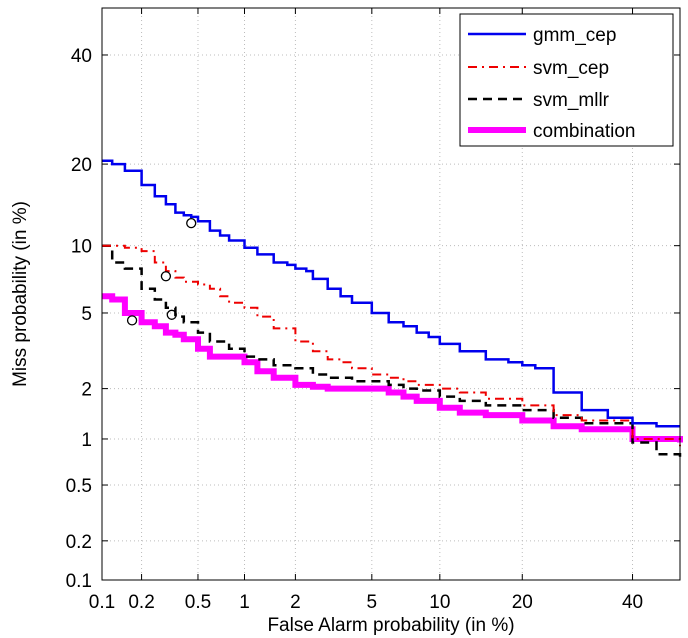  Describe the element at coordinates (244, 602) in the screenshot. I see `x-tick-label: 1` at that location.